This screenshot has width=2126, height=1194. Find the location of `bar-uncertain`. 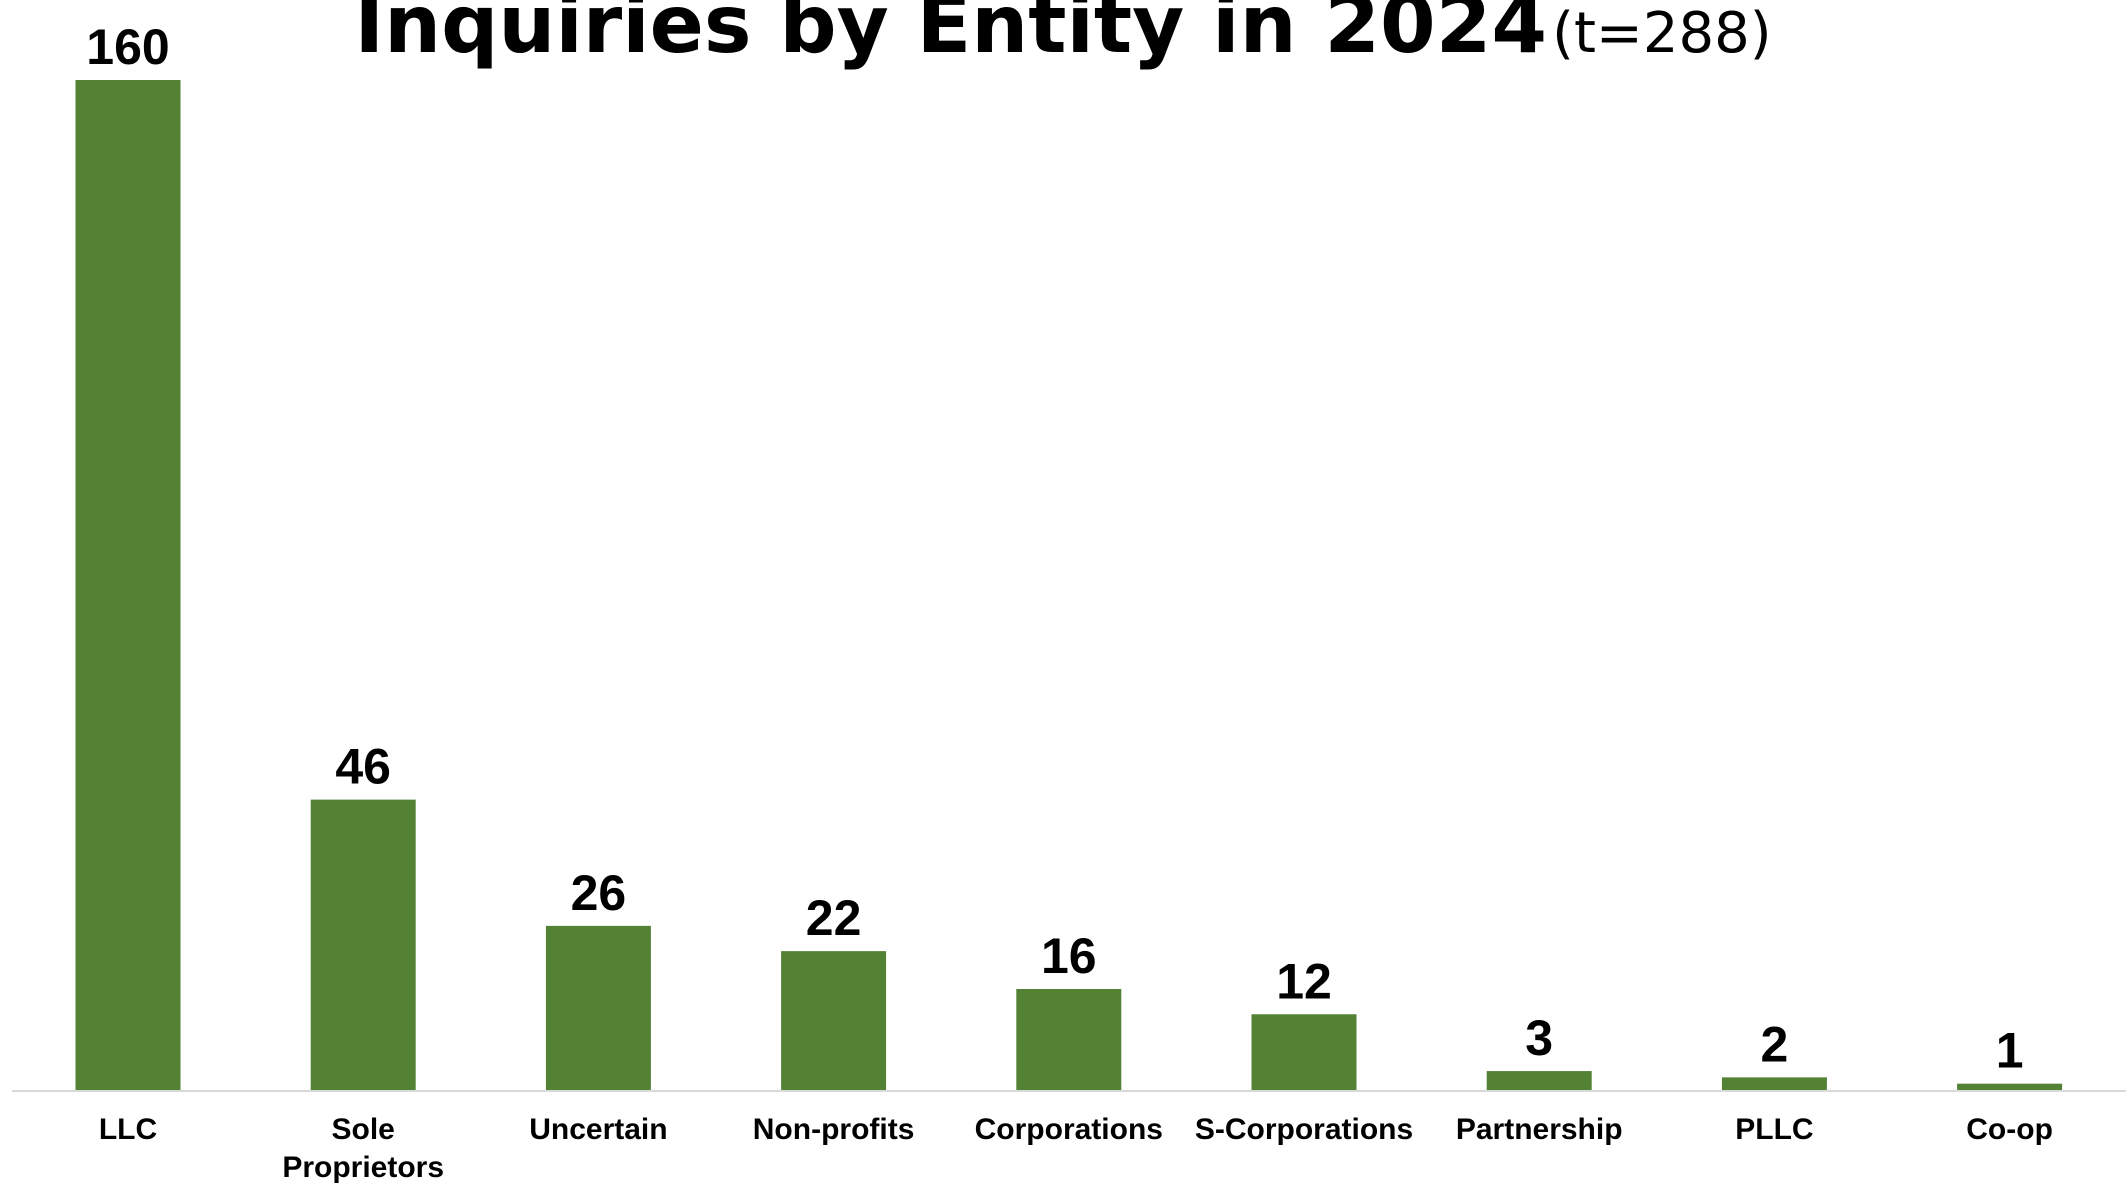

bar-uncertain is located at coordinates (598, 1007).